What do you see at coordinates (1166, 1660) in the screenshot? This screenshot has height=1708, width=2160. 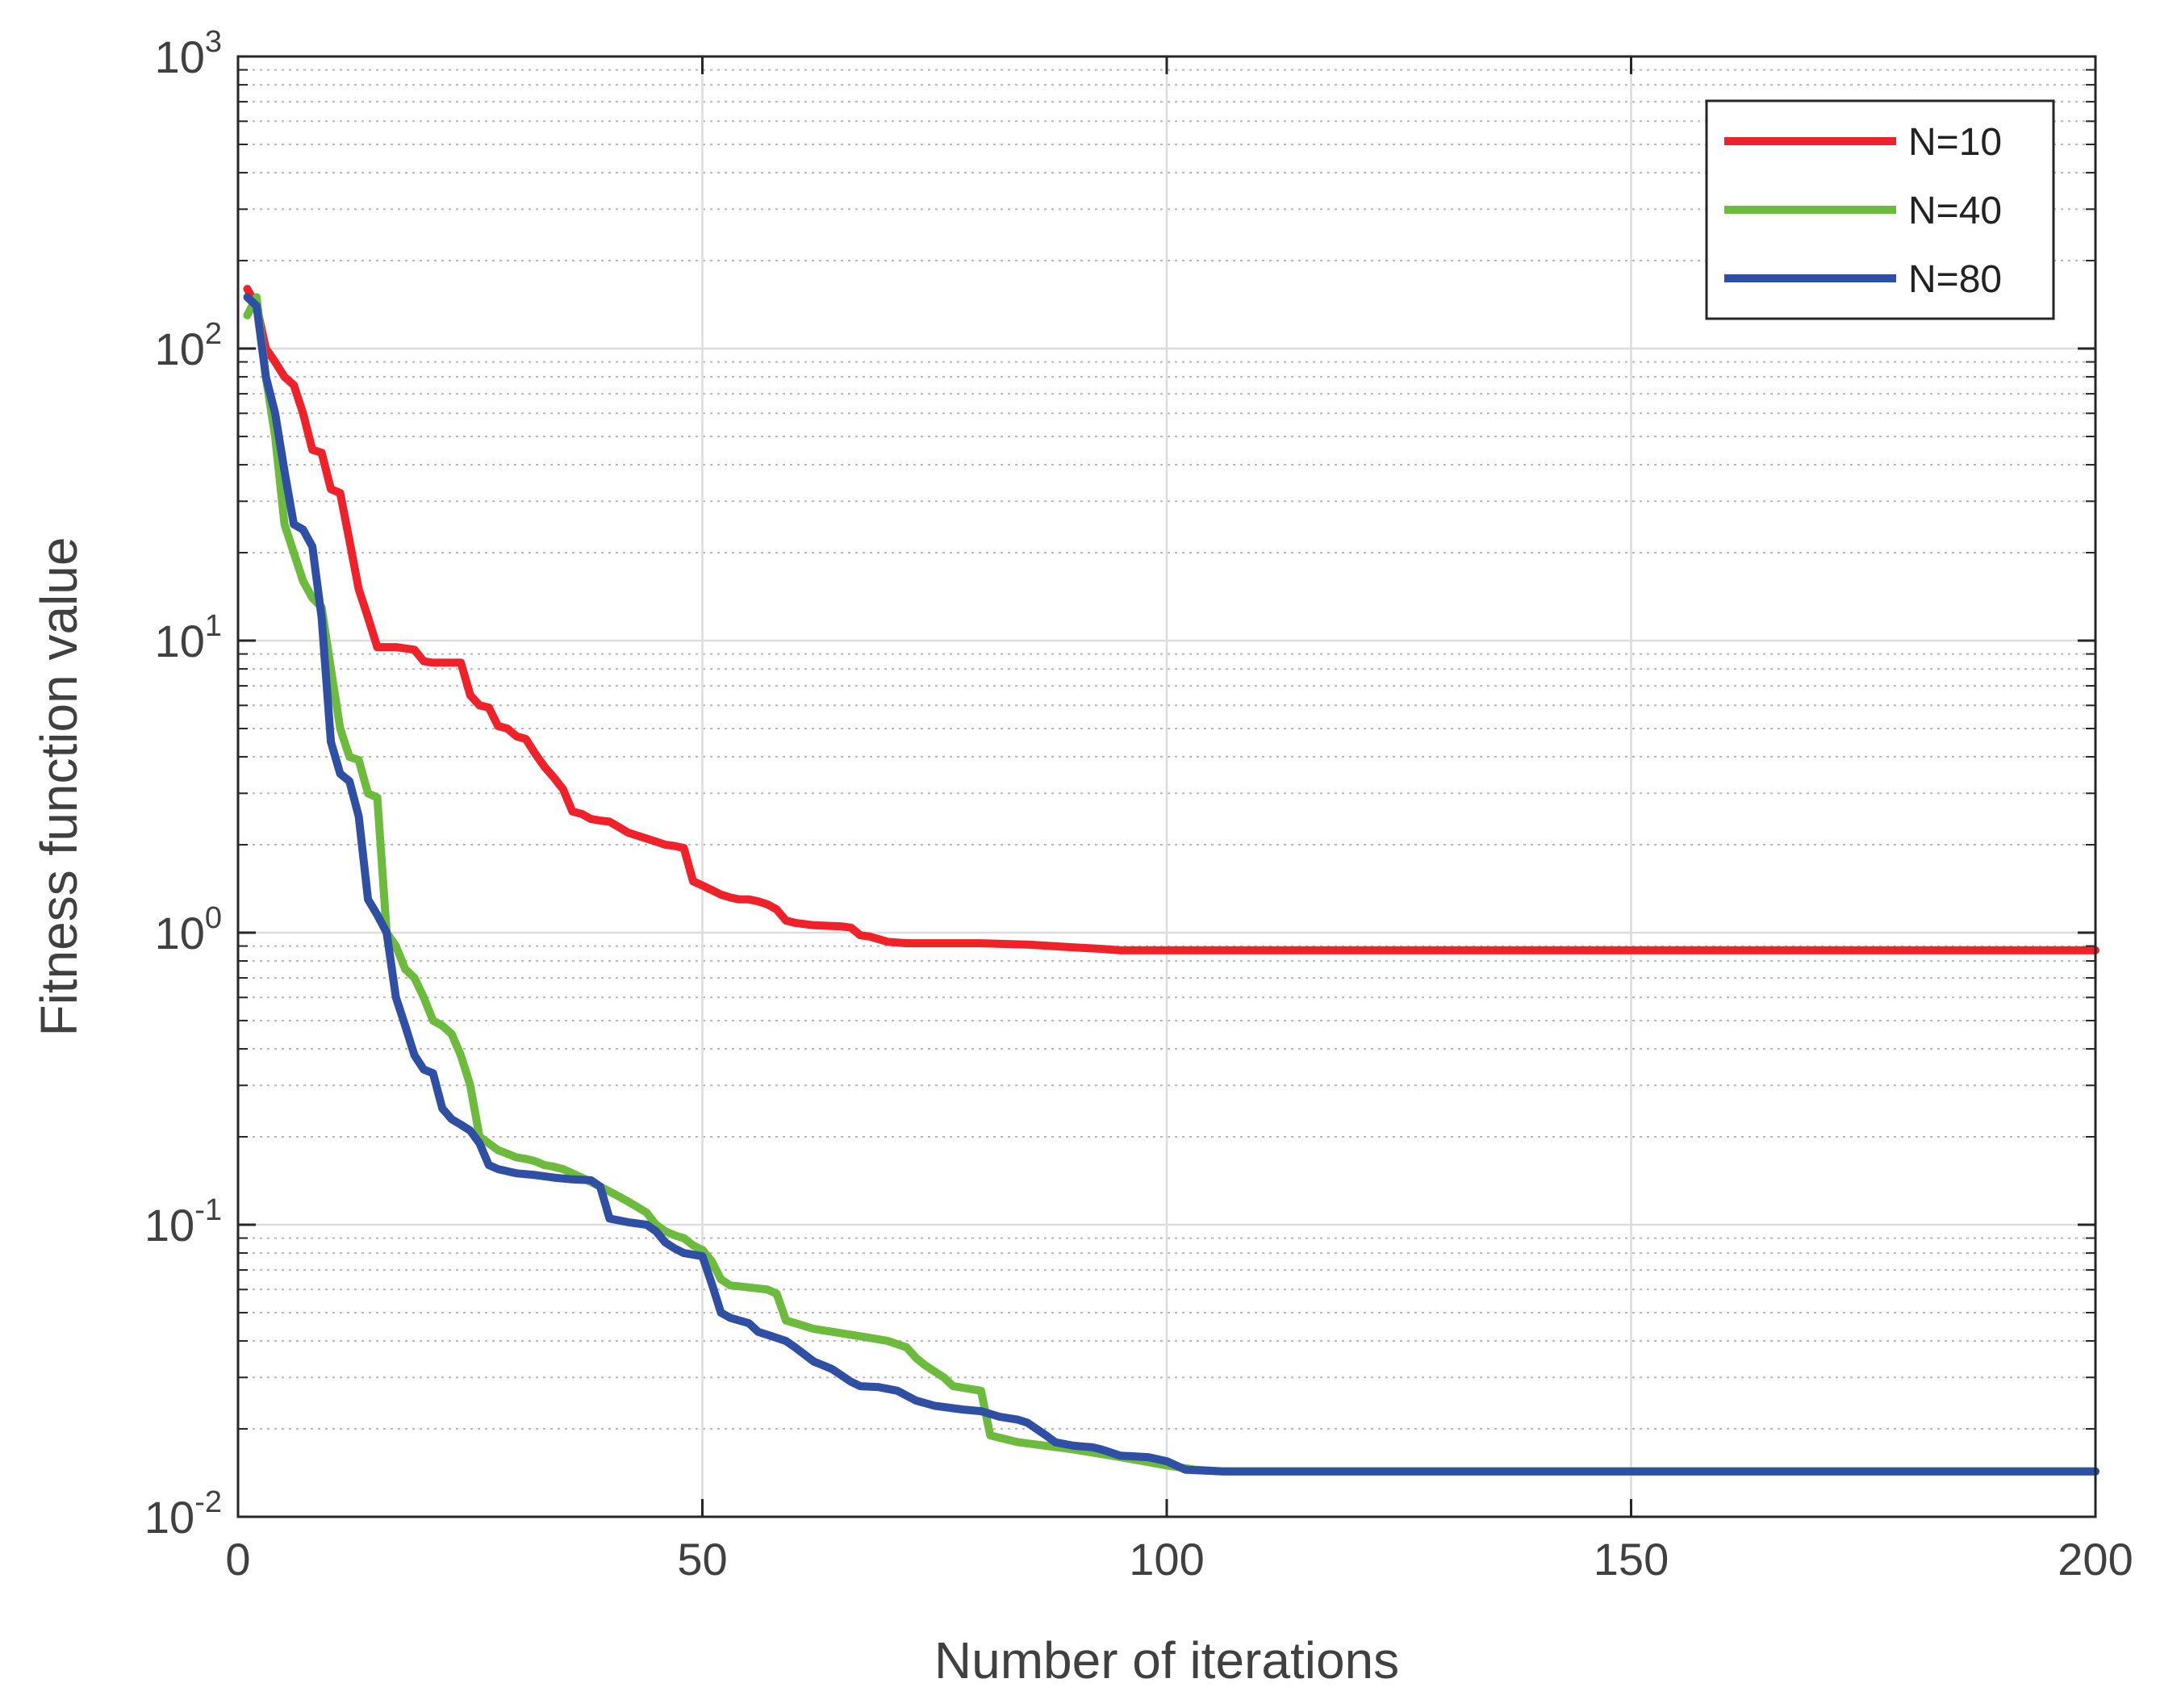 I see `x-axis-title: Number of iterations` at bounding box center [1166, 1660].